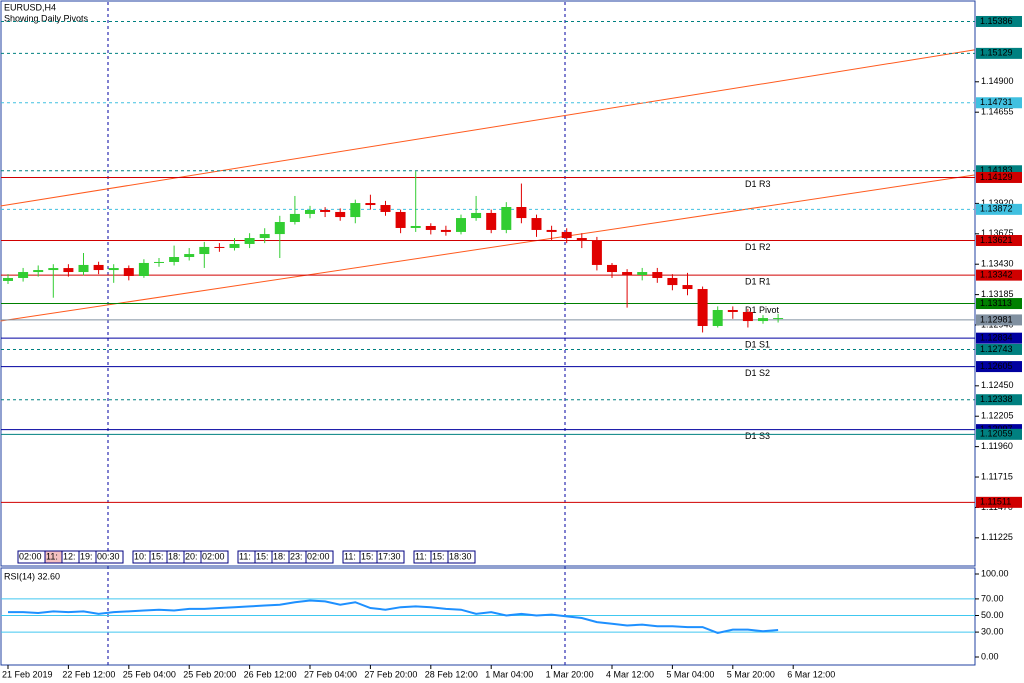 The width and height of the screenshot is (1024, 683). What do you see at coordinates (757, 436) in the screenshot?
I see `level-label: D1 S3` at bounding box center [757, 436].